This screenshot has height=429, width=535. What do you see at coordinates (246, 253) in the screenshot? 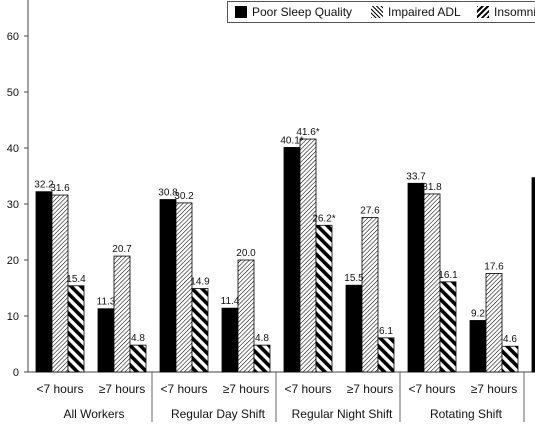
I see `bar-value-label: 20.0` at bounding box center [246, 253].